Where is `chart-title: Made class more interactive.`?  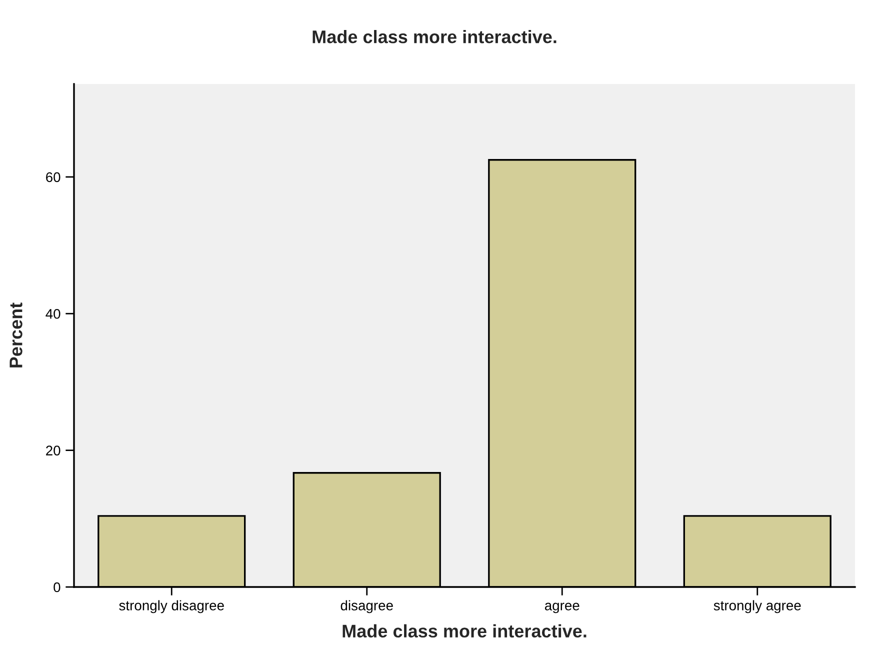
chart-title: Made class more interactive. is located at coordinates (434, 37).